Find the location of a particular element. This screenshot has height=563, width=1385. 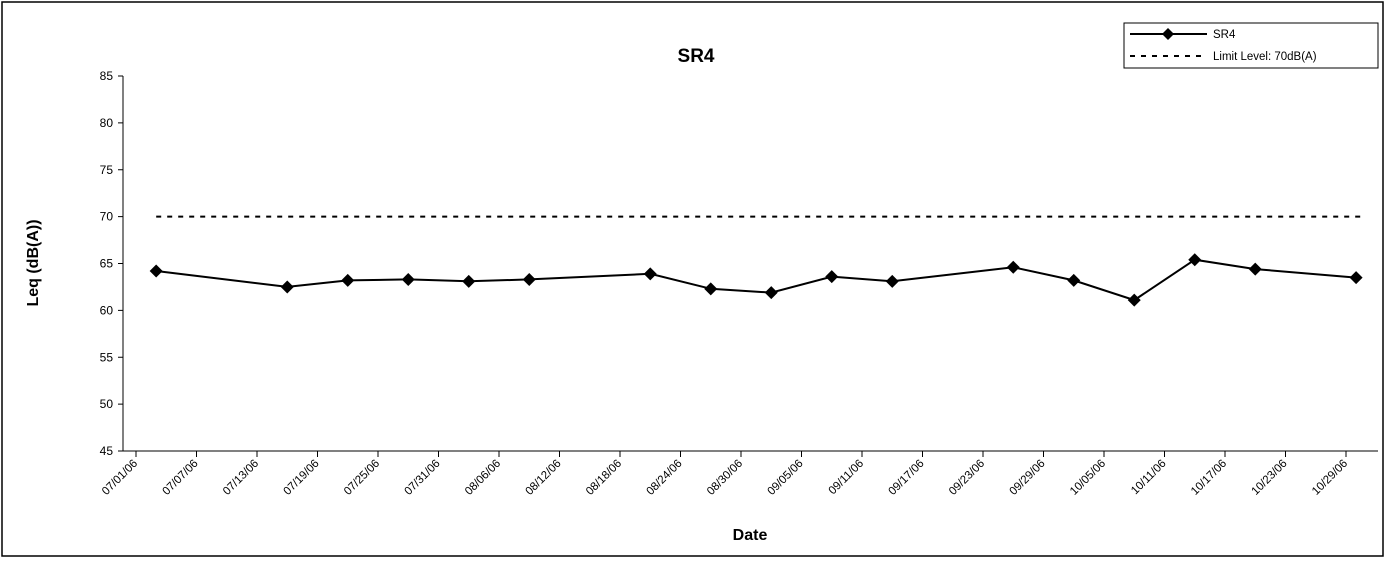

x-tick-label: 08/24/06 is located at coordinates (664, 478).